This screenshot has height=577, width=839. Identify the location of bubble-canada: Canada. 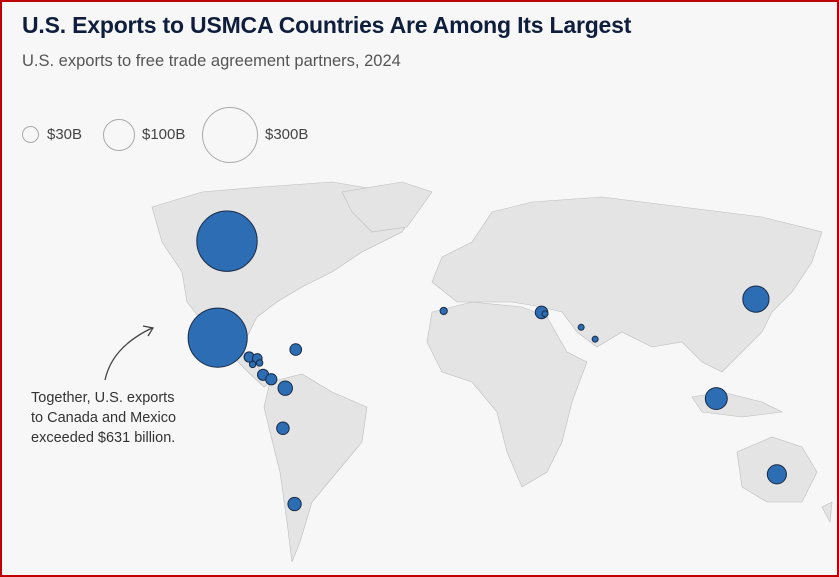
(227, 241).